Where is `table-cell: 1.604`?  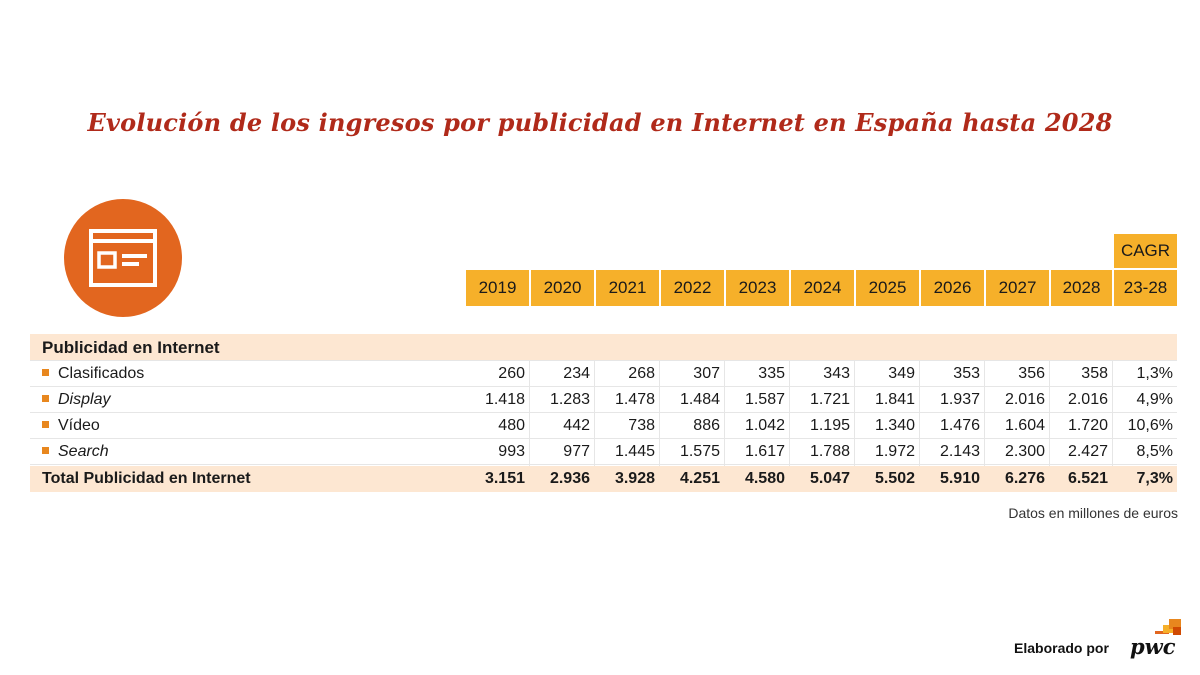 table-cell: 1.604 is located at coordinates (1024, 425).